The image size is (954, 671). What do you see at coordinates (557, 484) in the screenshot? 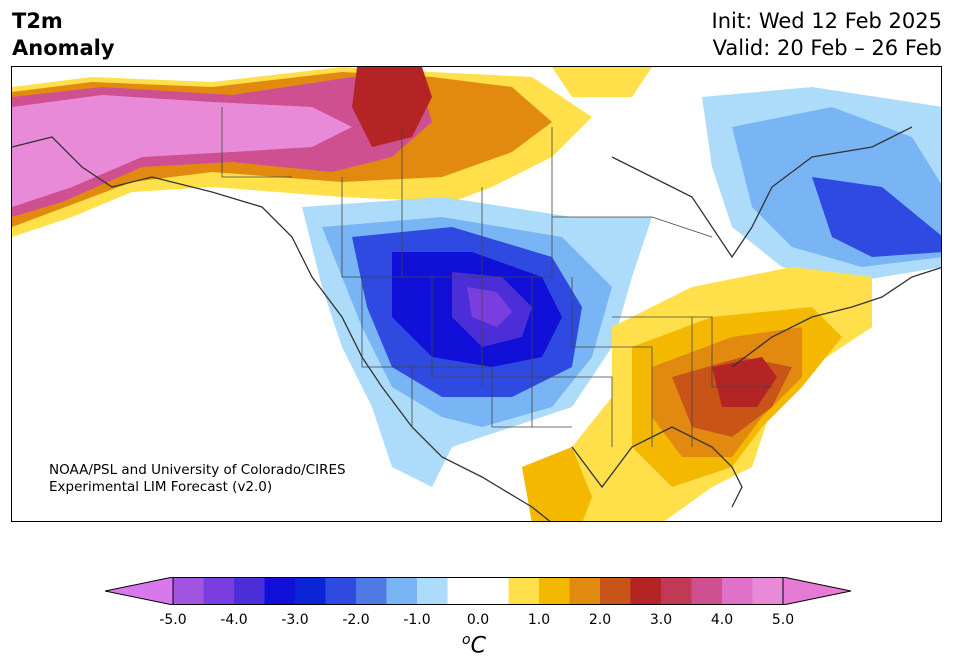
I see `anomaly-region-mexico` at bounding box center [557, 484].